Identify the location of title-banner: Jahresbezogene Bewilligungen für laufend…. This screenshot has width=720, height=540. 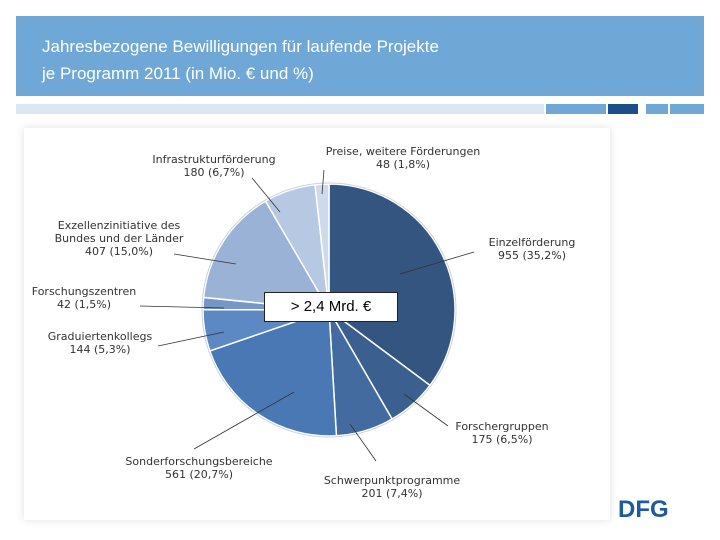
(360, 56).